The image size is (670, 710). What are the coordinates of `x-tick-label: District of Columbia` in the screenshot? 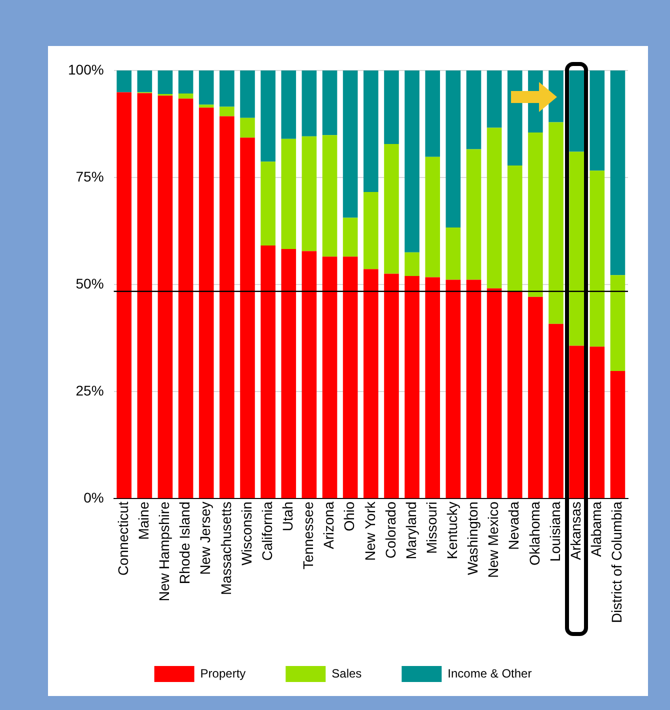 It's located at (616, 562).